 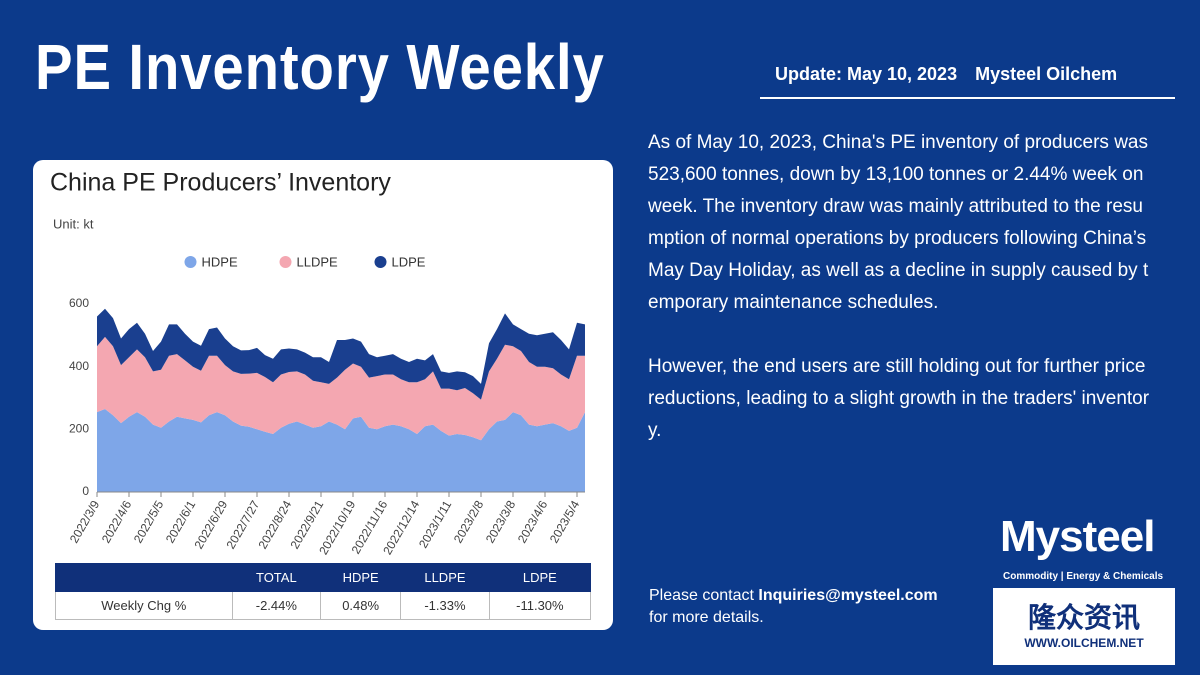 I want to click on chart-title: China PE Producers’ Inventory, so click(x=220, y=183).